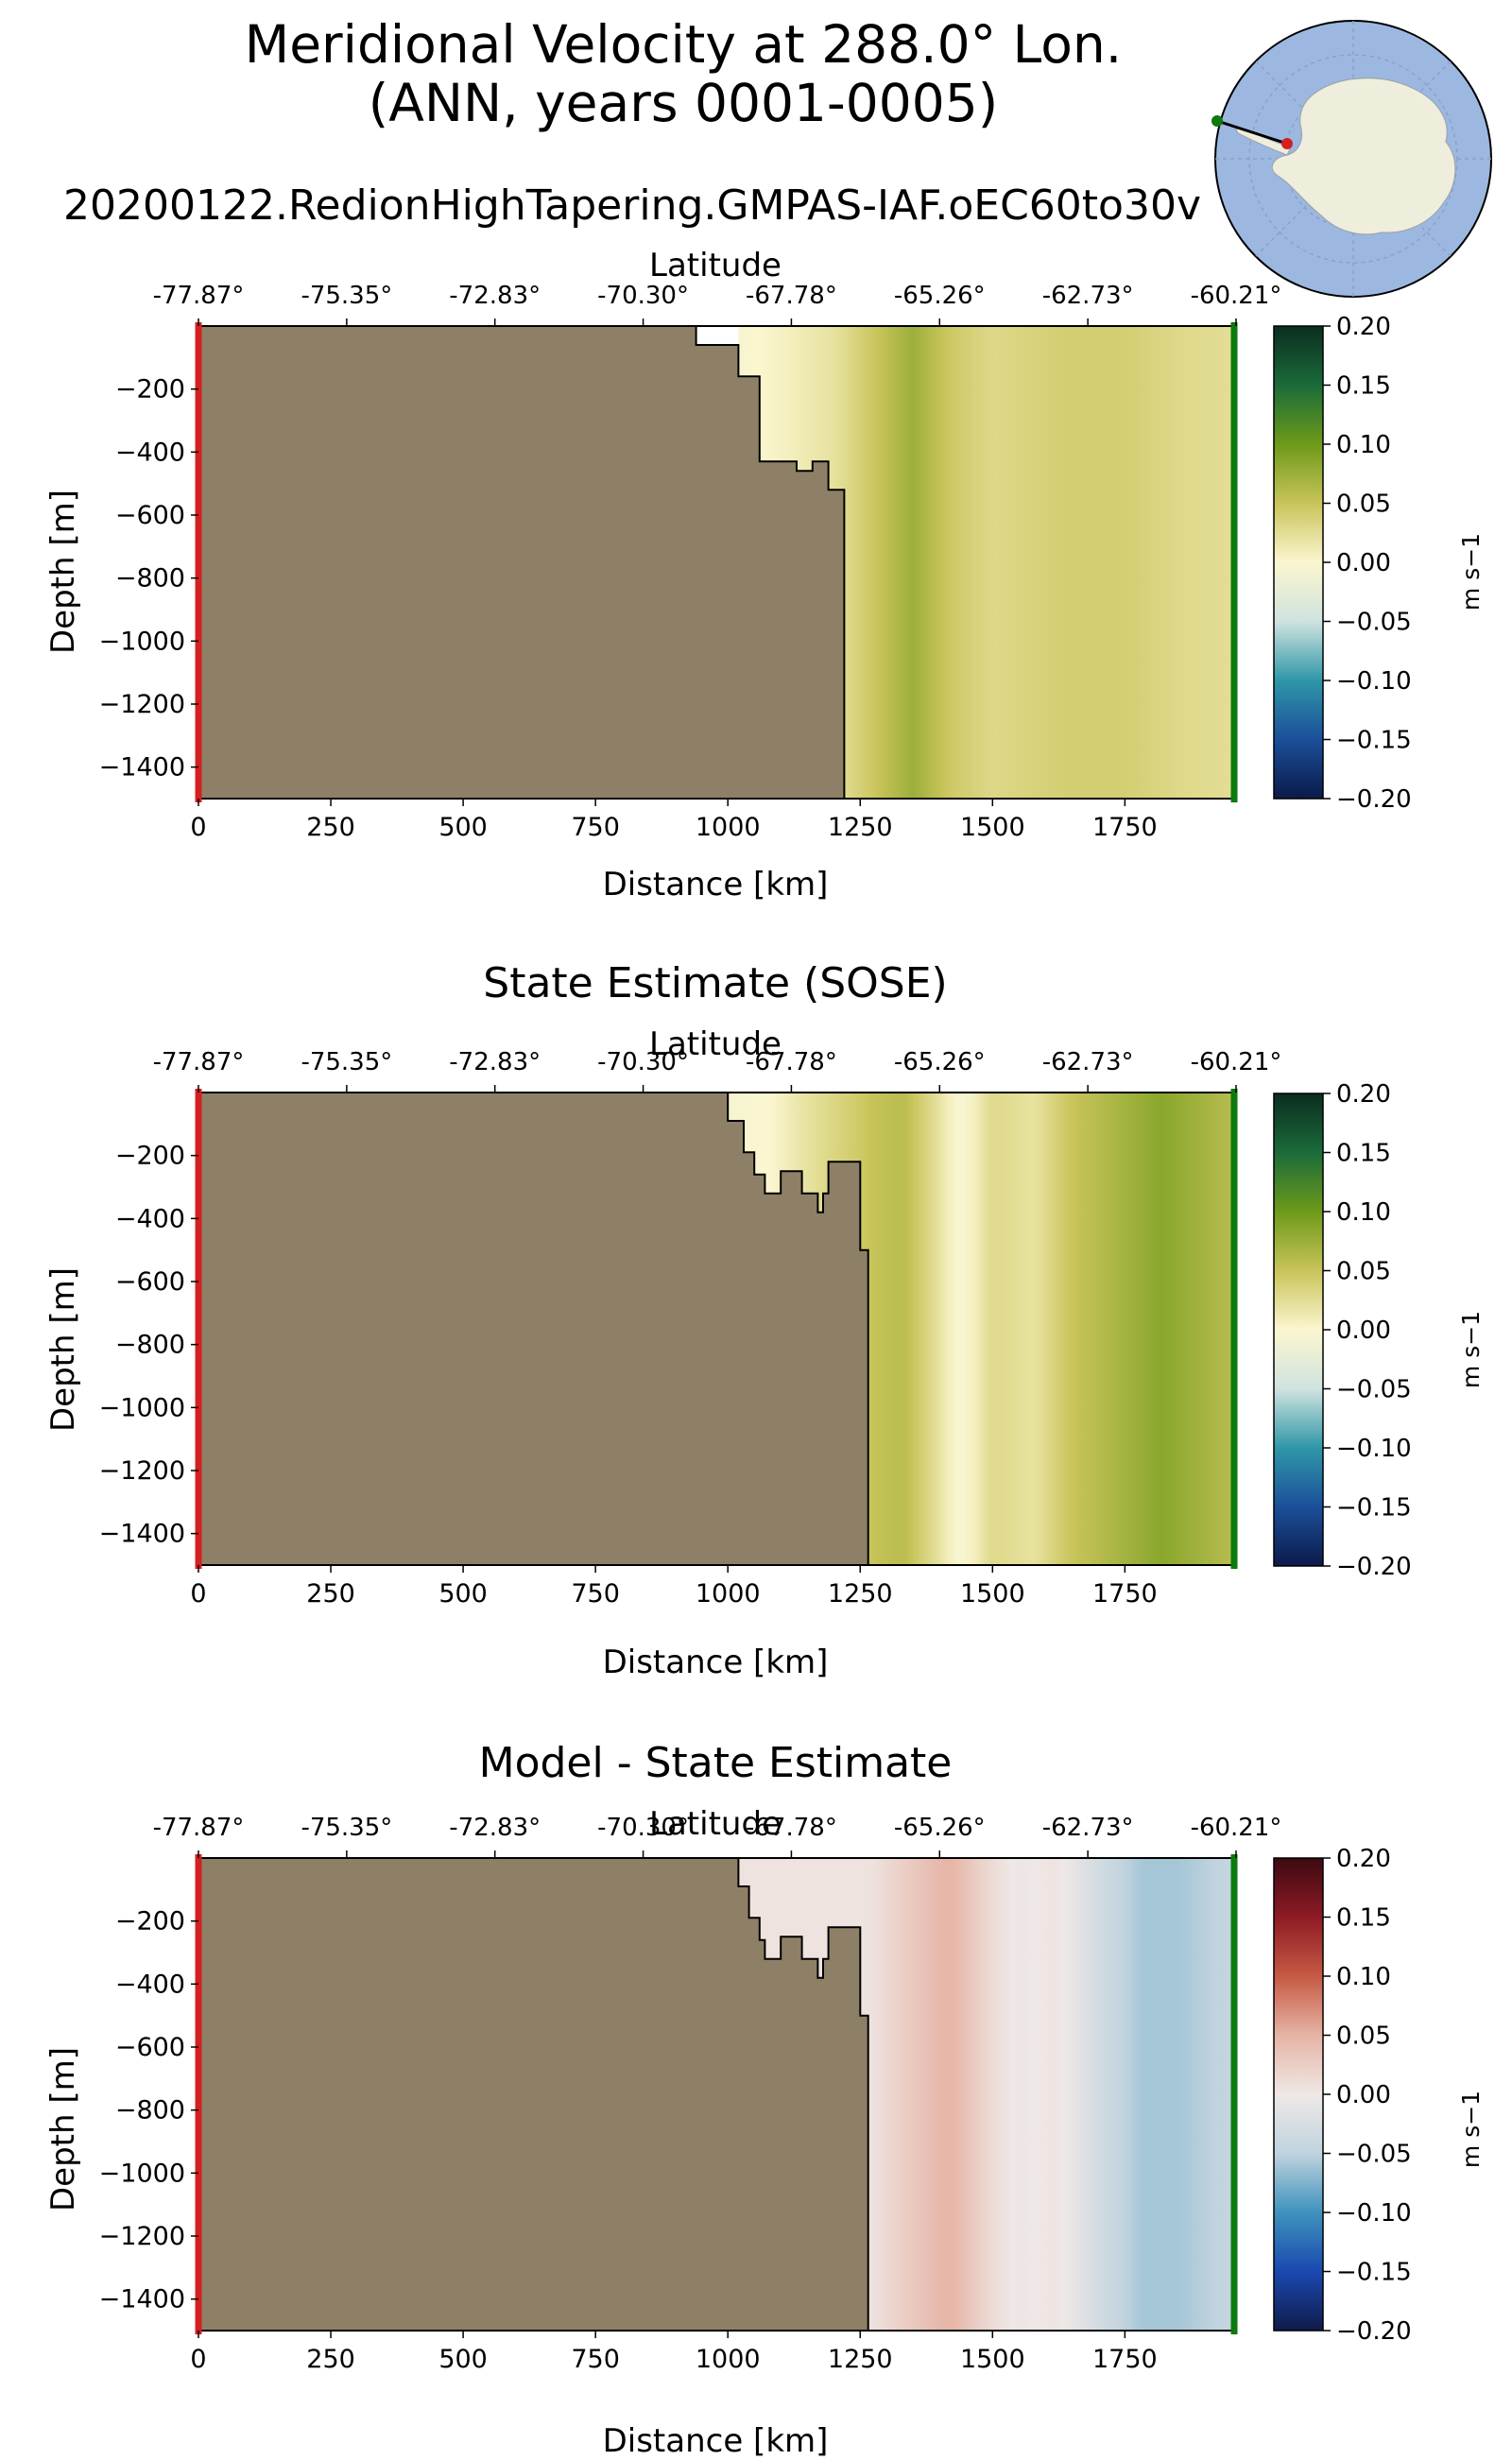  Describe the element at coordinates (1263, 141) in the screenshot. I see `map-antarctic-peninsula` at that location.